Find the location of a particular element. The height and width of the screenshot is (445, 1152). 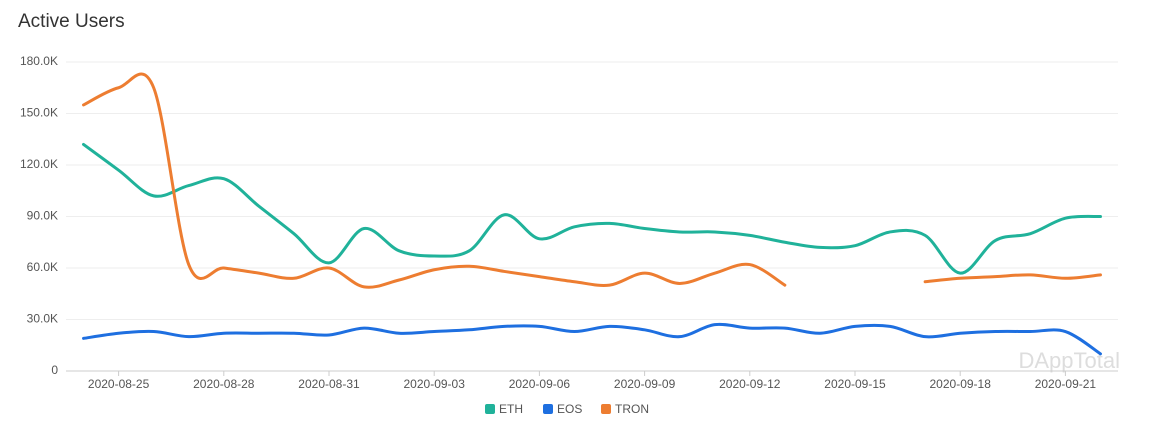

y-tick-label: 30.0K is located at coordinates (42, 319).